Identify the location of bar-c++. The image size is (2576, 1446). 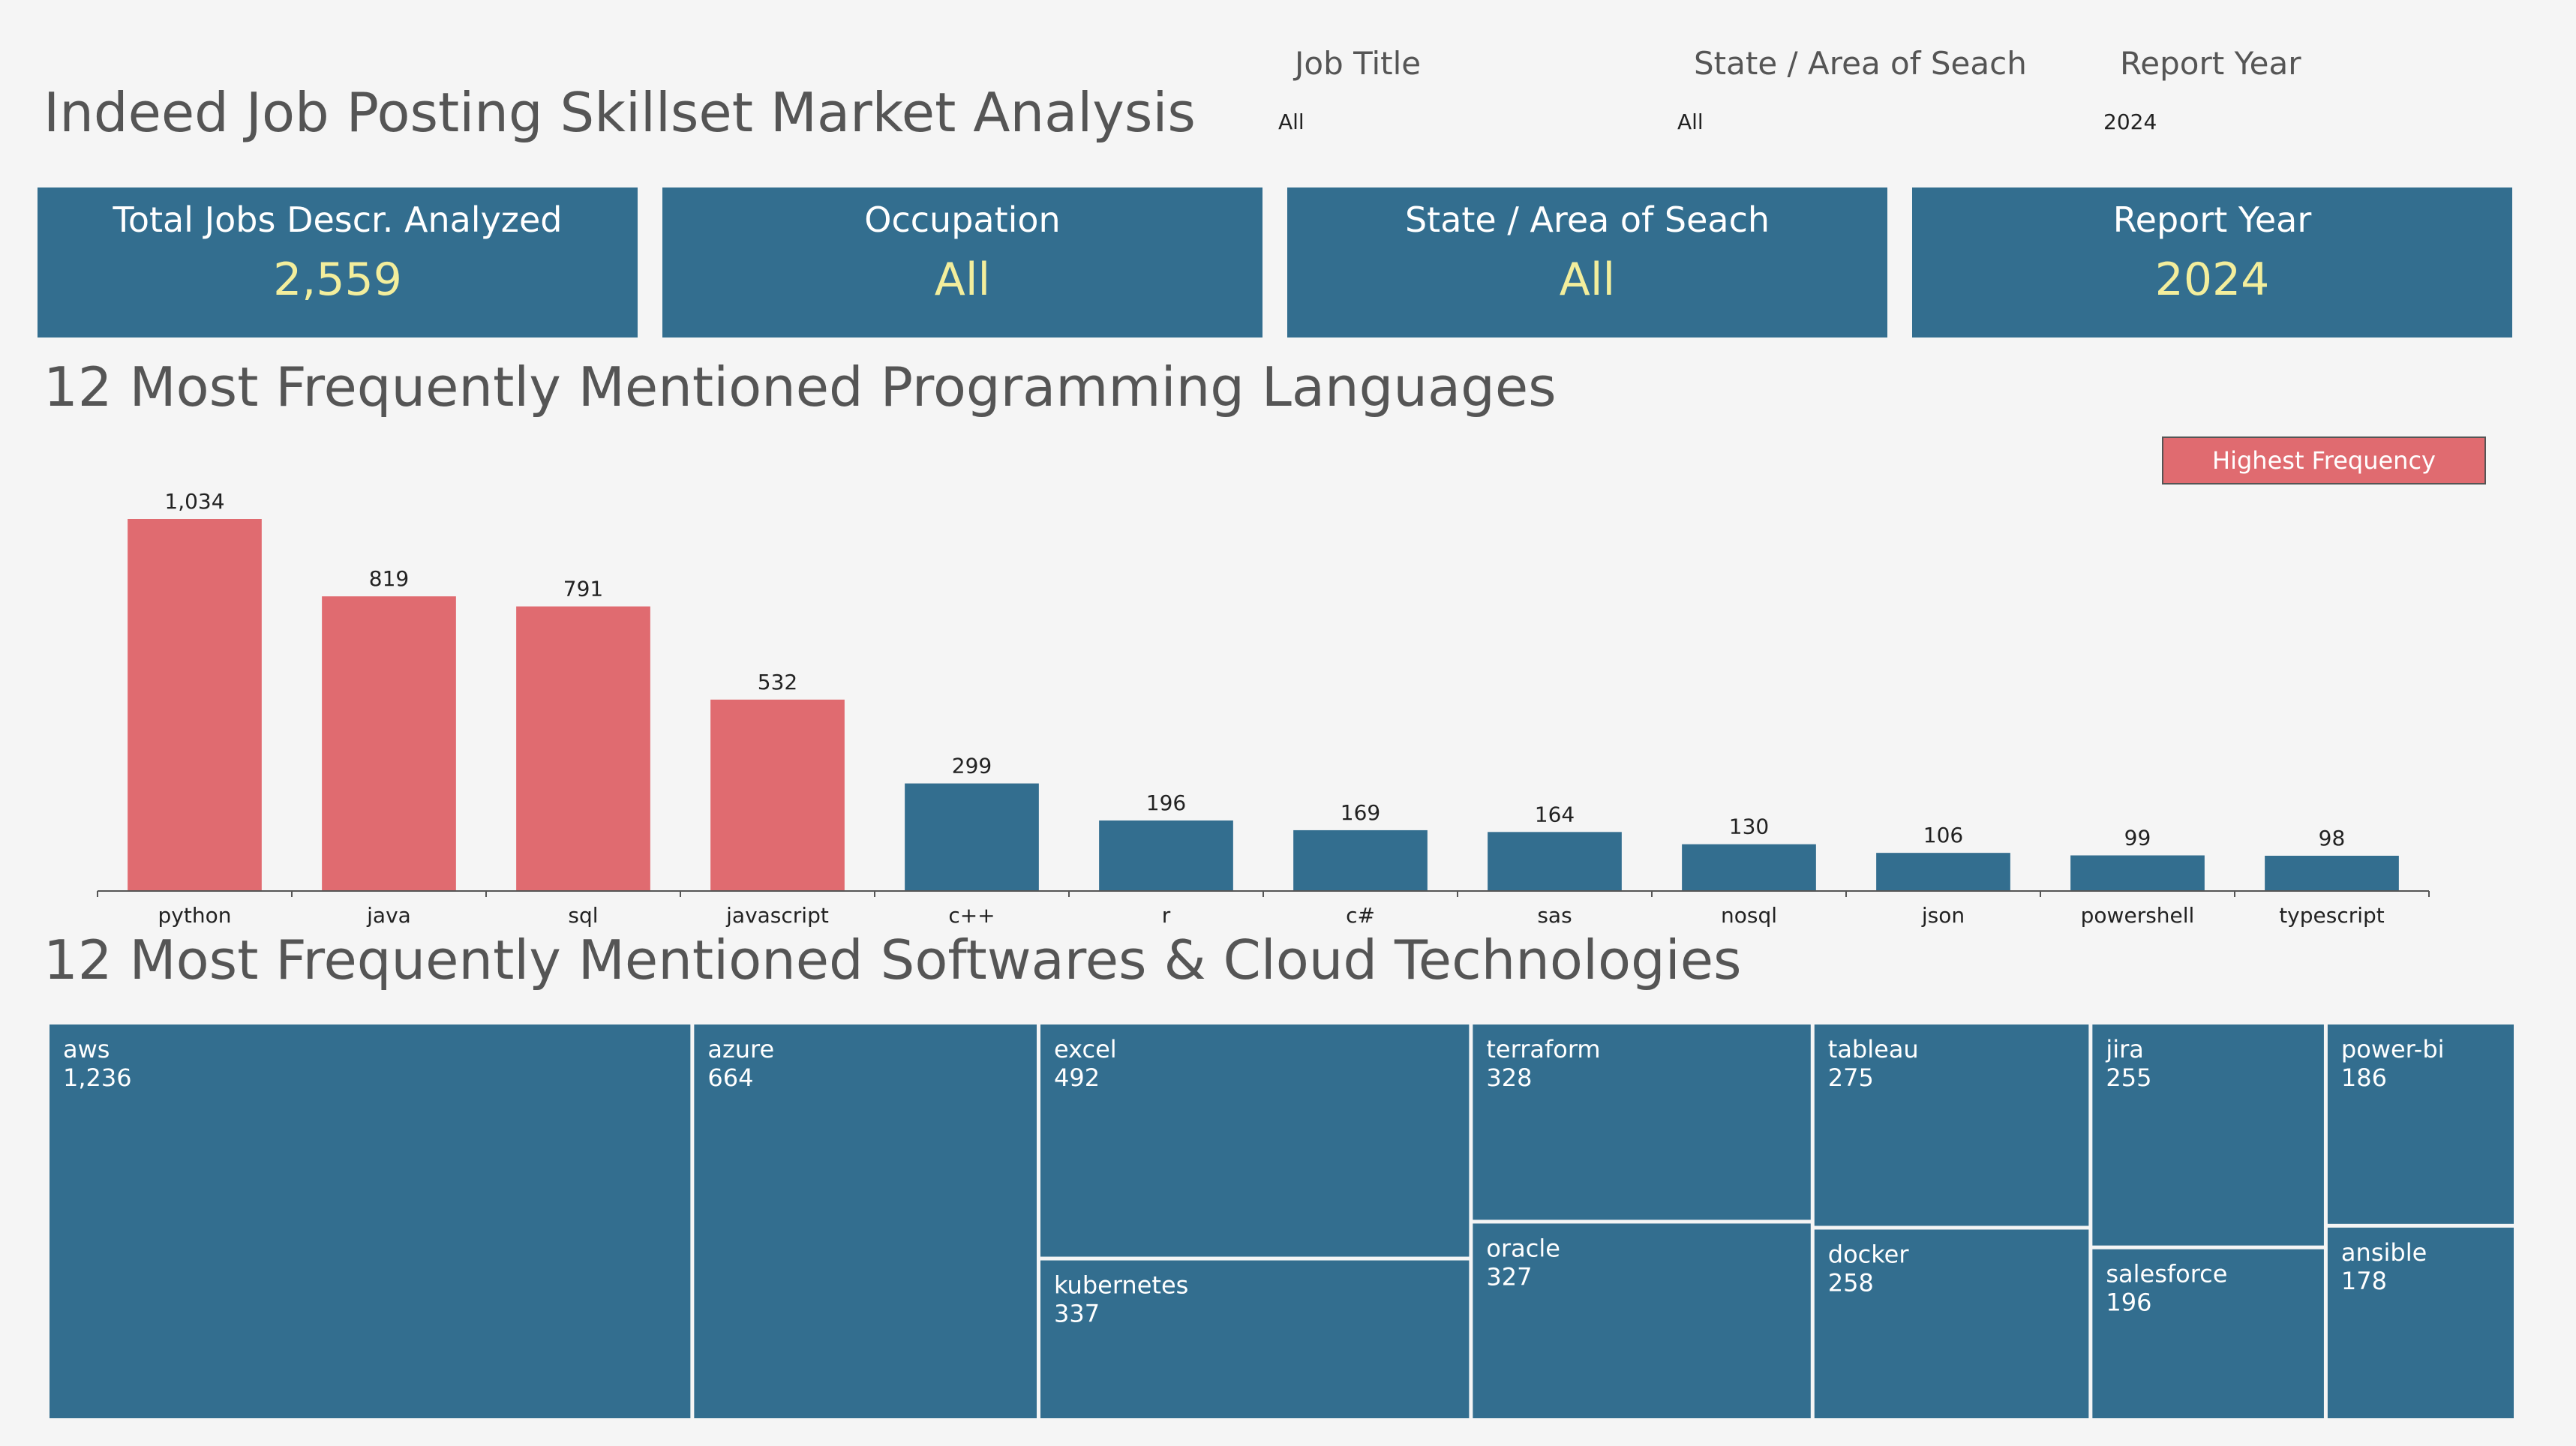
(972, 837).